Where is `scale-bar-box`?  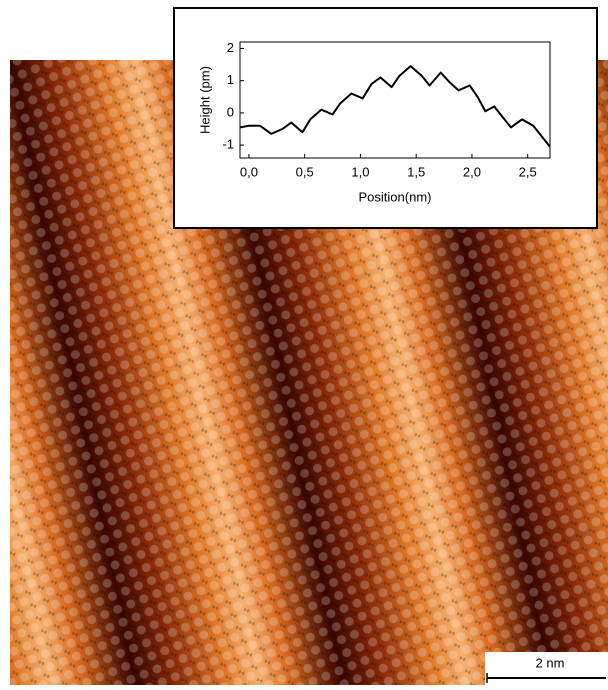
scale-bar-box is located at coordinates (546, 668).